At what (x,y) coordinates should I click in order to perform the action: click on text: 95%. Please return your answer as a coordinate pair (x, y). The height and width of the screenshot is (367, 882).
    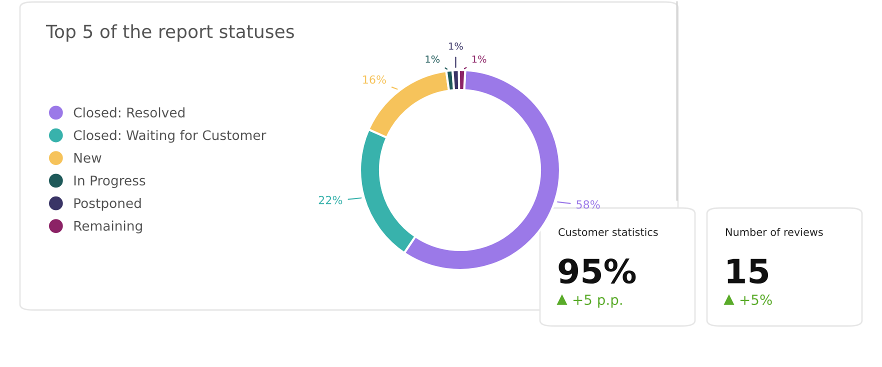
    Looking at the image, I should click on (597, 271).